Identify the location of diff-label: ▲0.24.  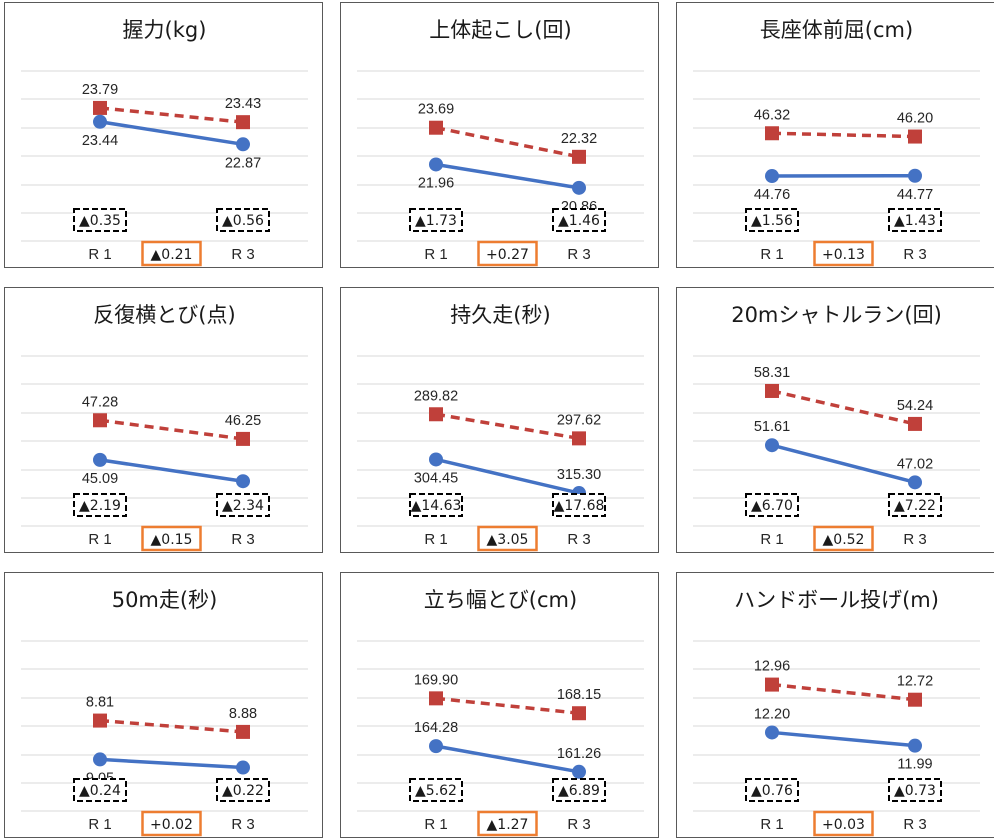
(100, 791).